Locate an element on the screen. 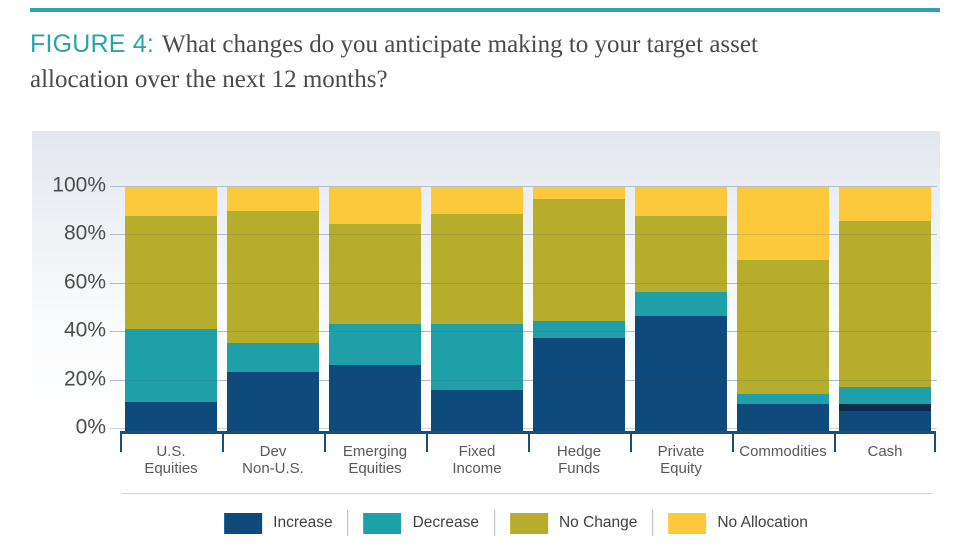  legend-item-no-allocation: No Allocation is located at coordinates (738, 523).